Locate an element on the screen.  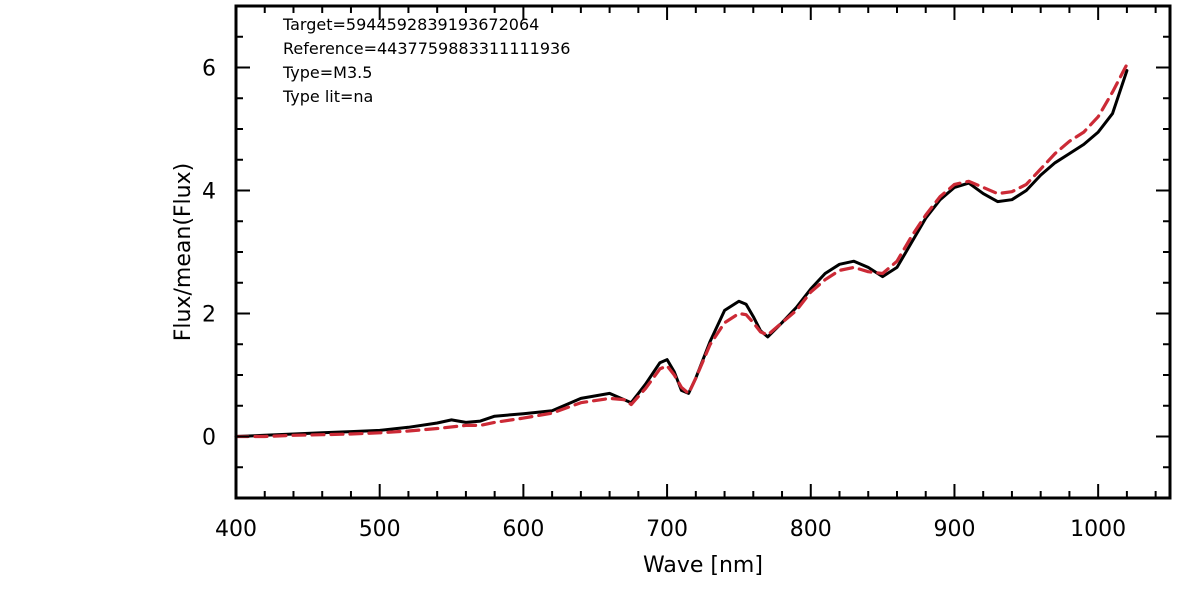
x-tick-label: 900 is located at coordinates (954, 529).